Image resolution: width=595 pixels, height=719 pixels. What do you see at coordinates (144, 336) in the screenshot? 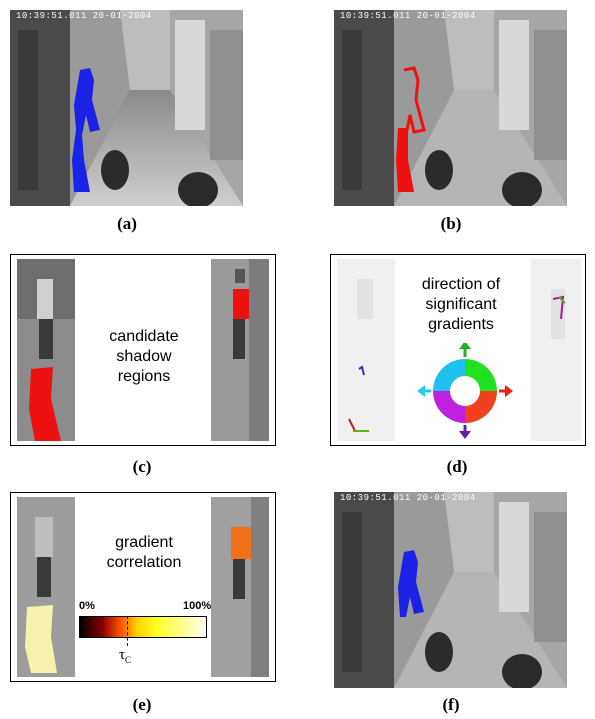
I see `text-line: candidate` at bounding box center [144, 336].